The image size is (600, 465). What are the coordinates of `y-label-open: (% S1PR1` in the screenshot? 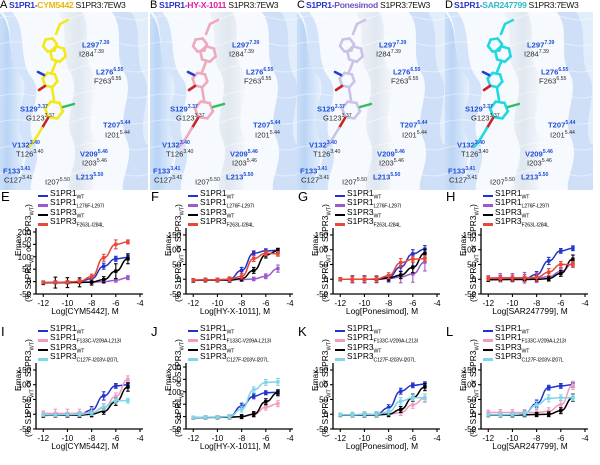 It's located at (178, 417).